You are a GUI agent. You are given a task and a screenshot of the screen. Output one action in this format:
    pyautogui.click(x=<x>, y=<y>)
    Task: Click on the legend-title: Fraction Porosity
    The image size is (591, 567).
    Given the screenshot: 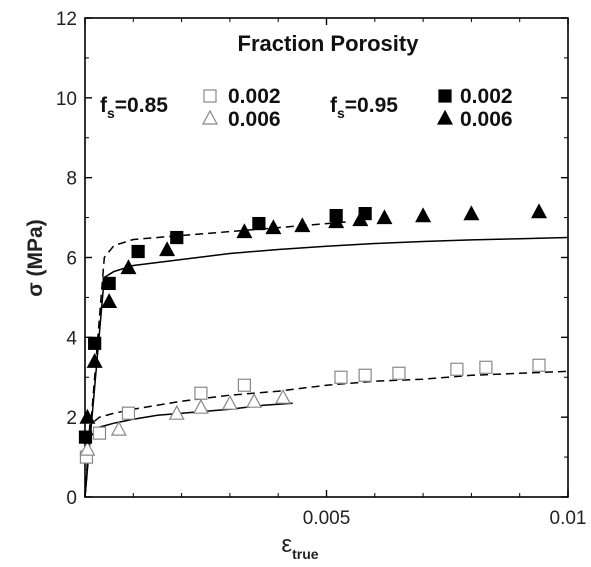 What is the action you would take?
    pyautogui.click(x=329, y=43)
    